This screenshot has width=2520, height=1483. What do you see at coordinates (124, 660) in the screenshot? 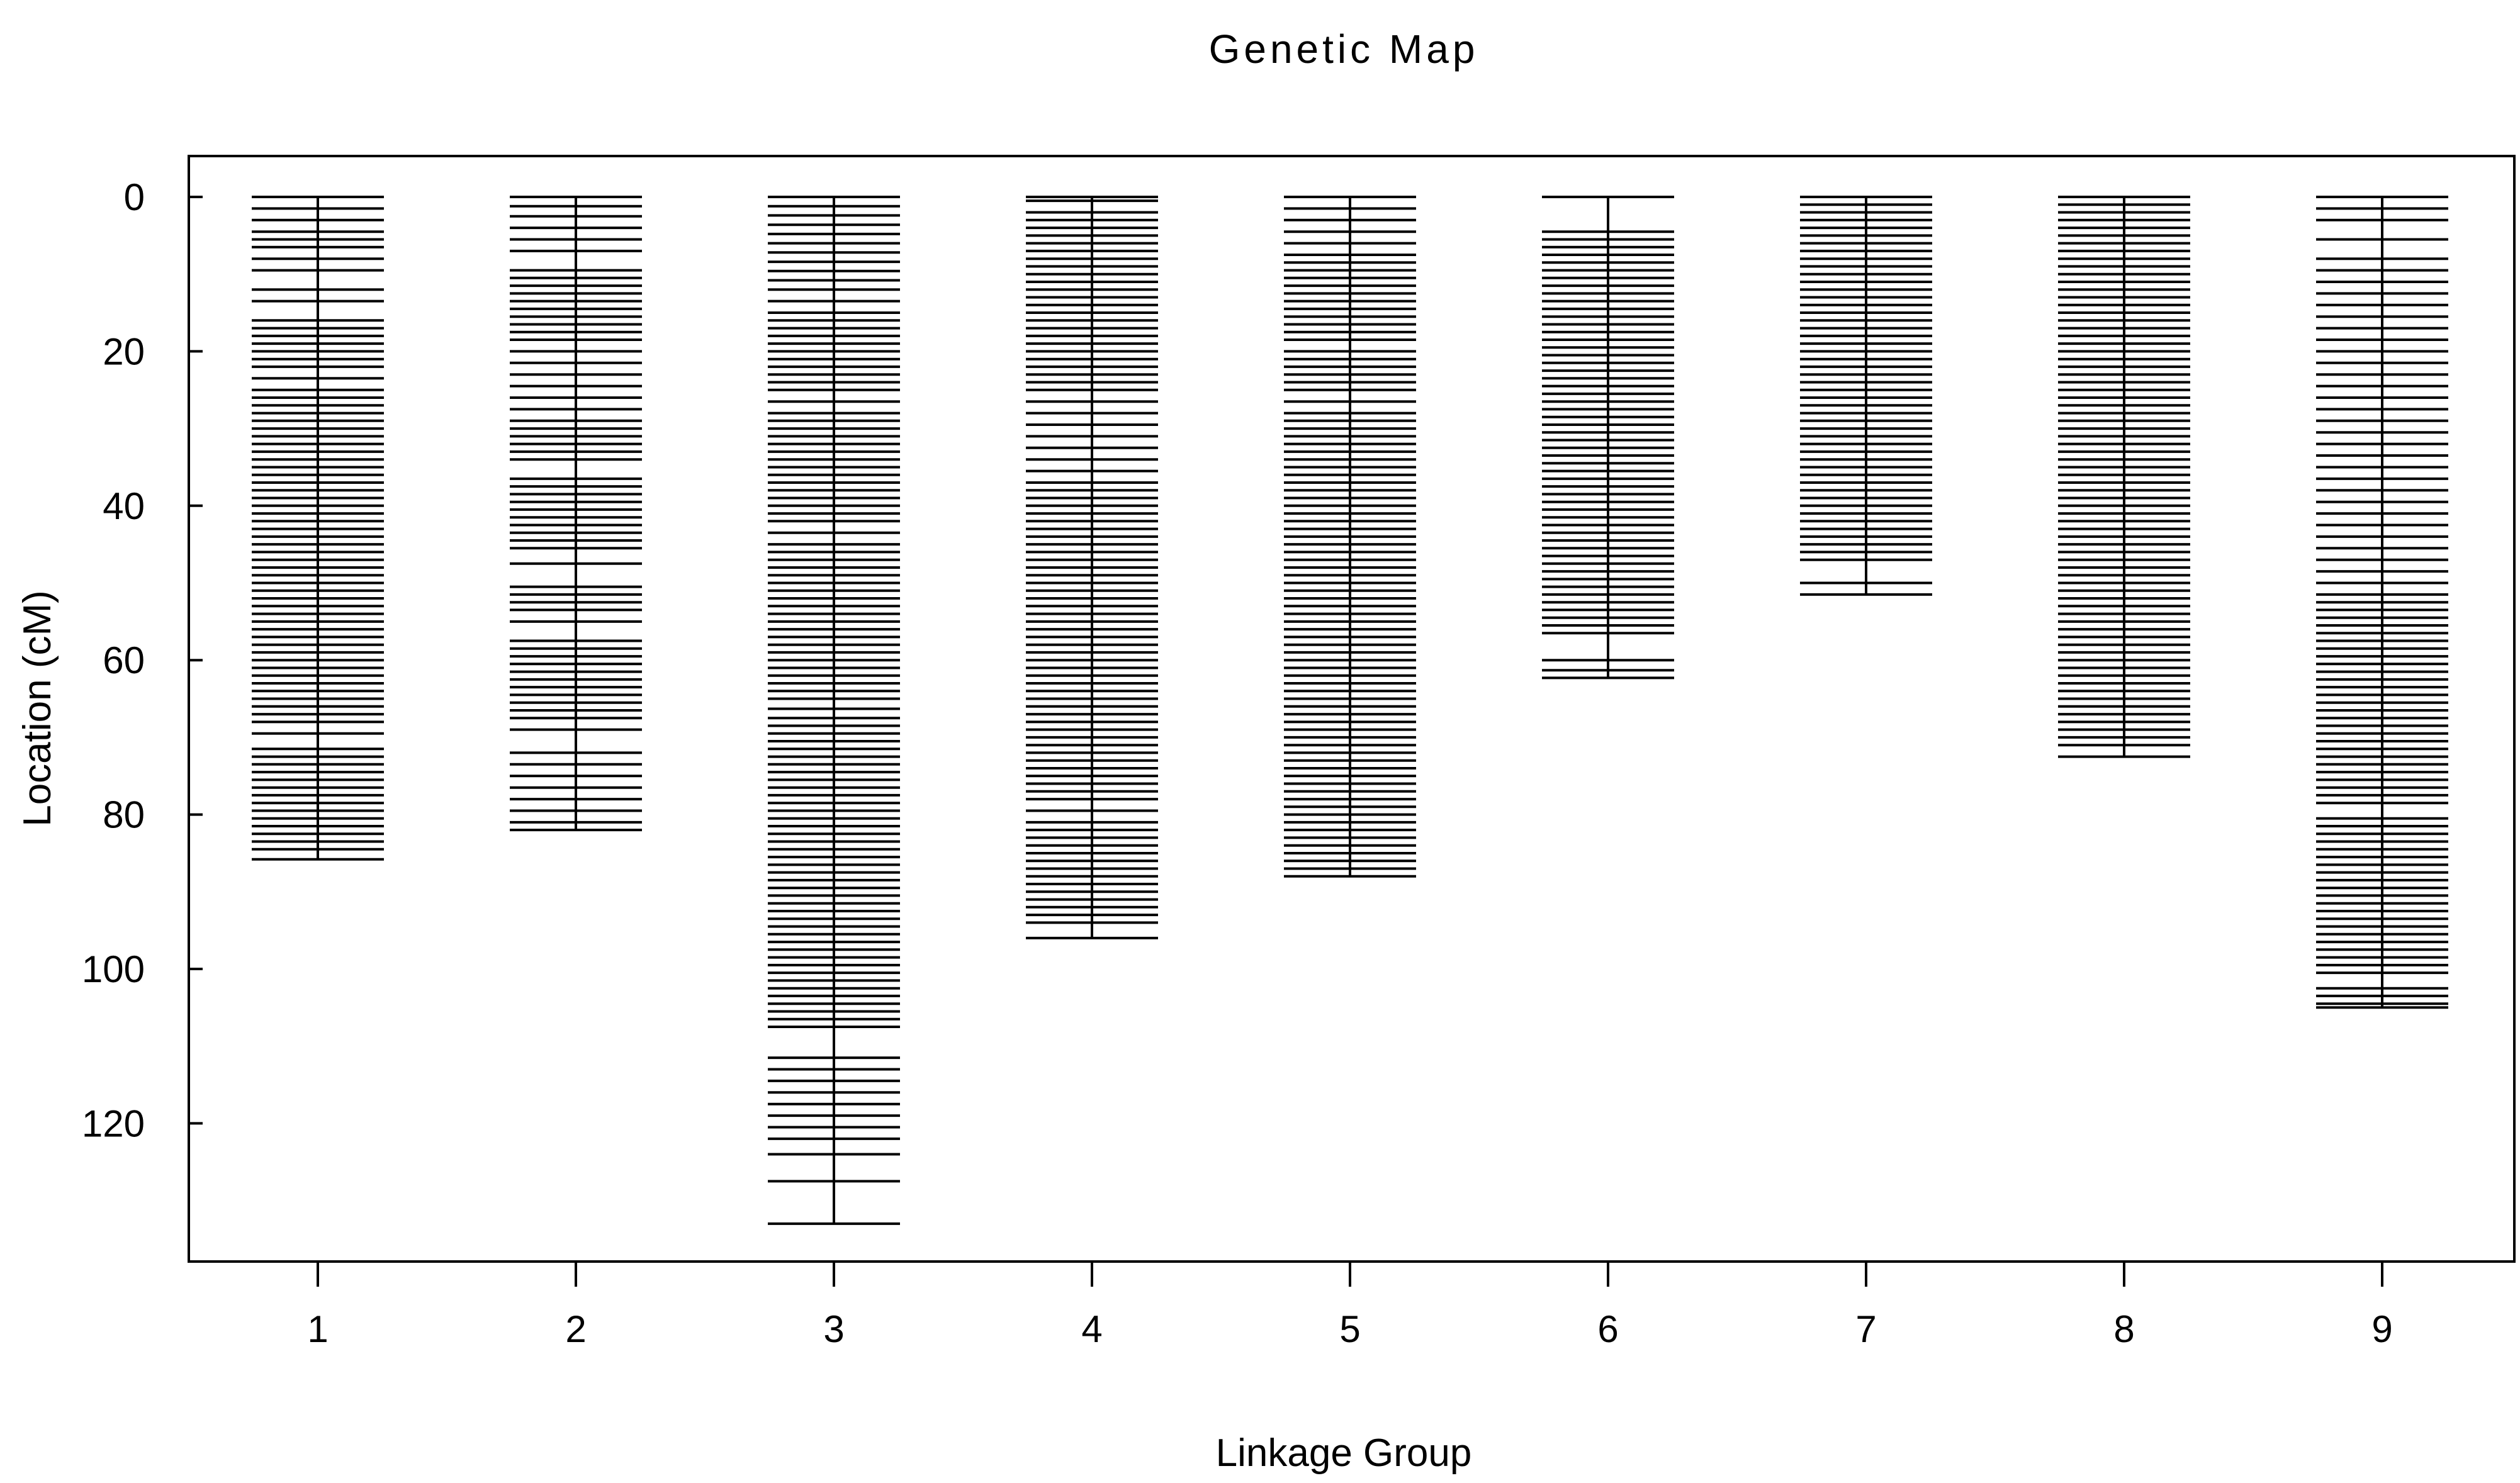
I see `y-tick-label-60: 60` at bounding box center [124, 660].